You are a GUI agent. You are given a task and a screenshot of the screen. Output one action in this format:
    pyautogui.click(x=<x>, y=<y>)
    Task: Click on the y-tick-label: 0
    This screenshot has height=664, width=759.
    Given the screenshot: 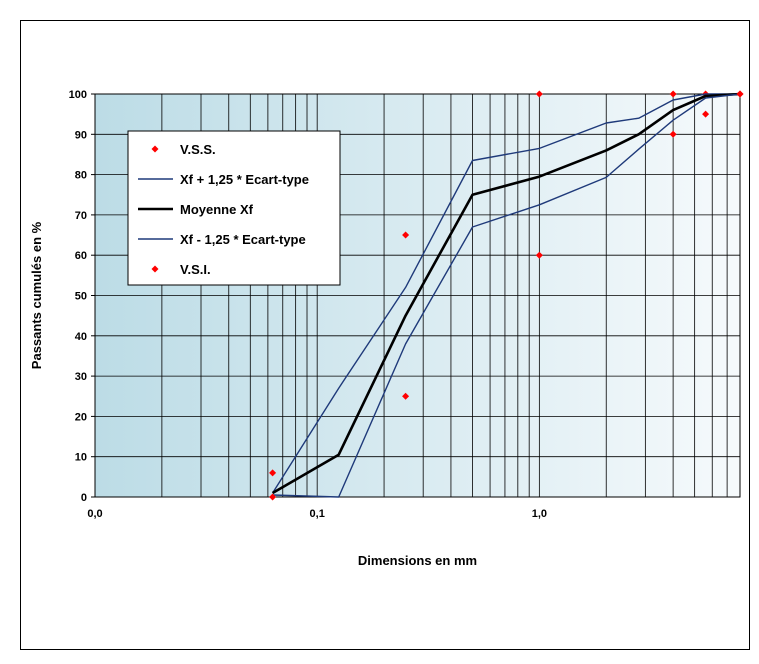 What is the action you would take?
    pyautogui.click(x=84, y=498)
    